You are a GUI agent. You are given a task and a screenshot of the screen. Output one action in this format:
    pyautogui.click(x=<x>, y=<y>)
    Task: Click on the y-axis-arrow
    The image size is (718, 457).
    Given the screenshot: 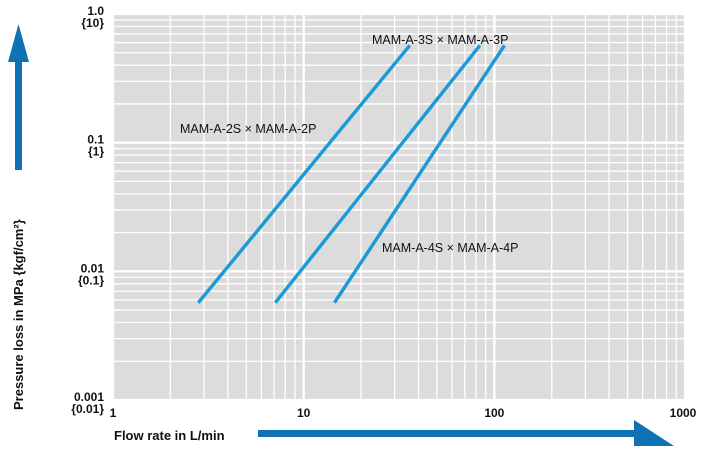 What is the action you would take?
    pyautogui.click(x=18, y=97)
    